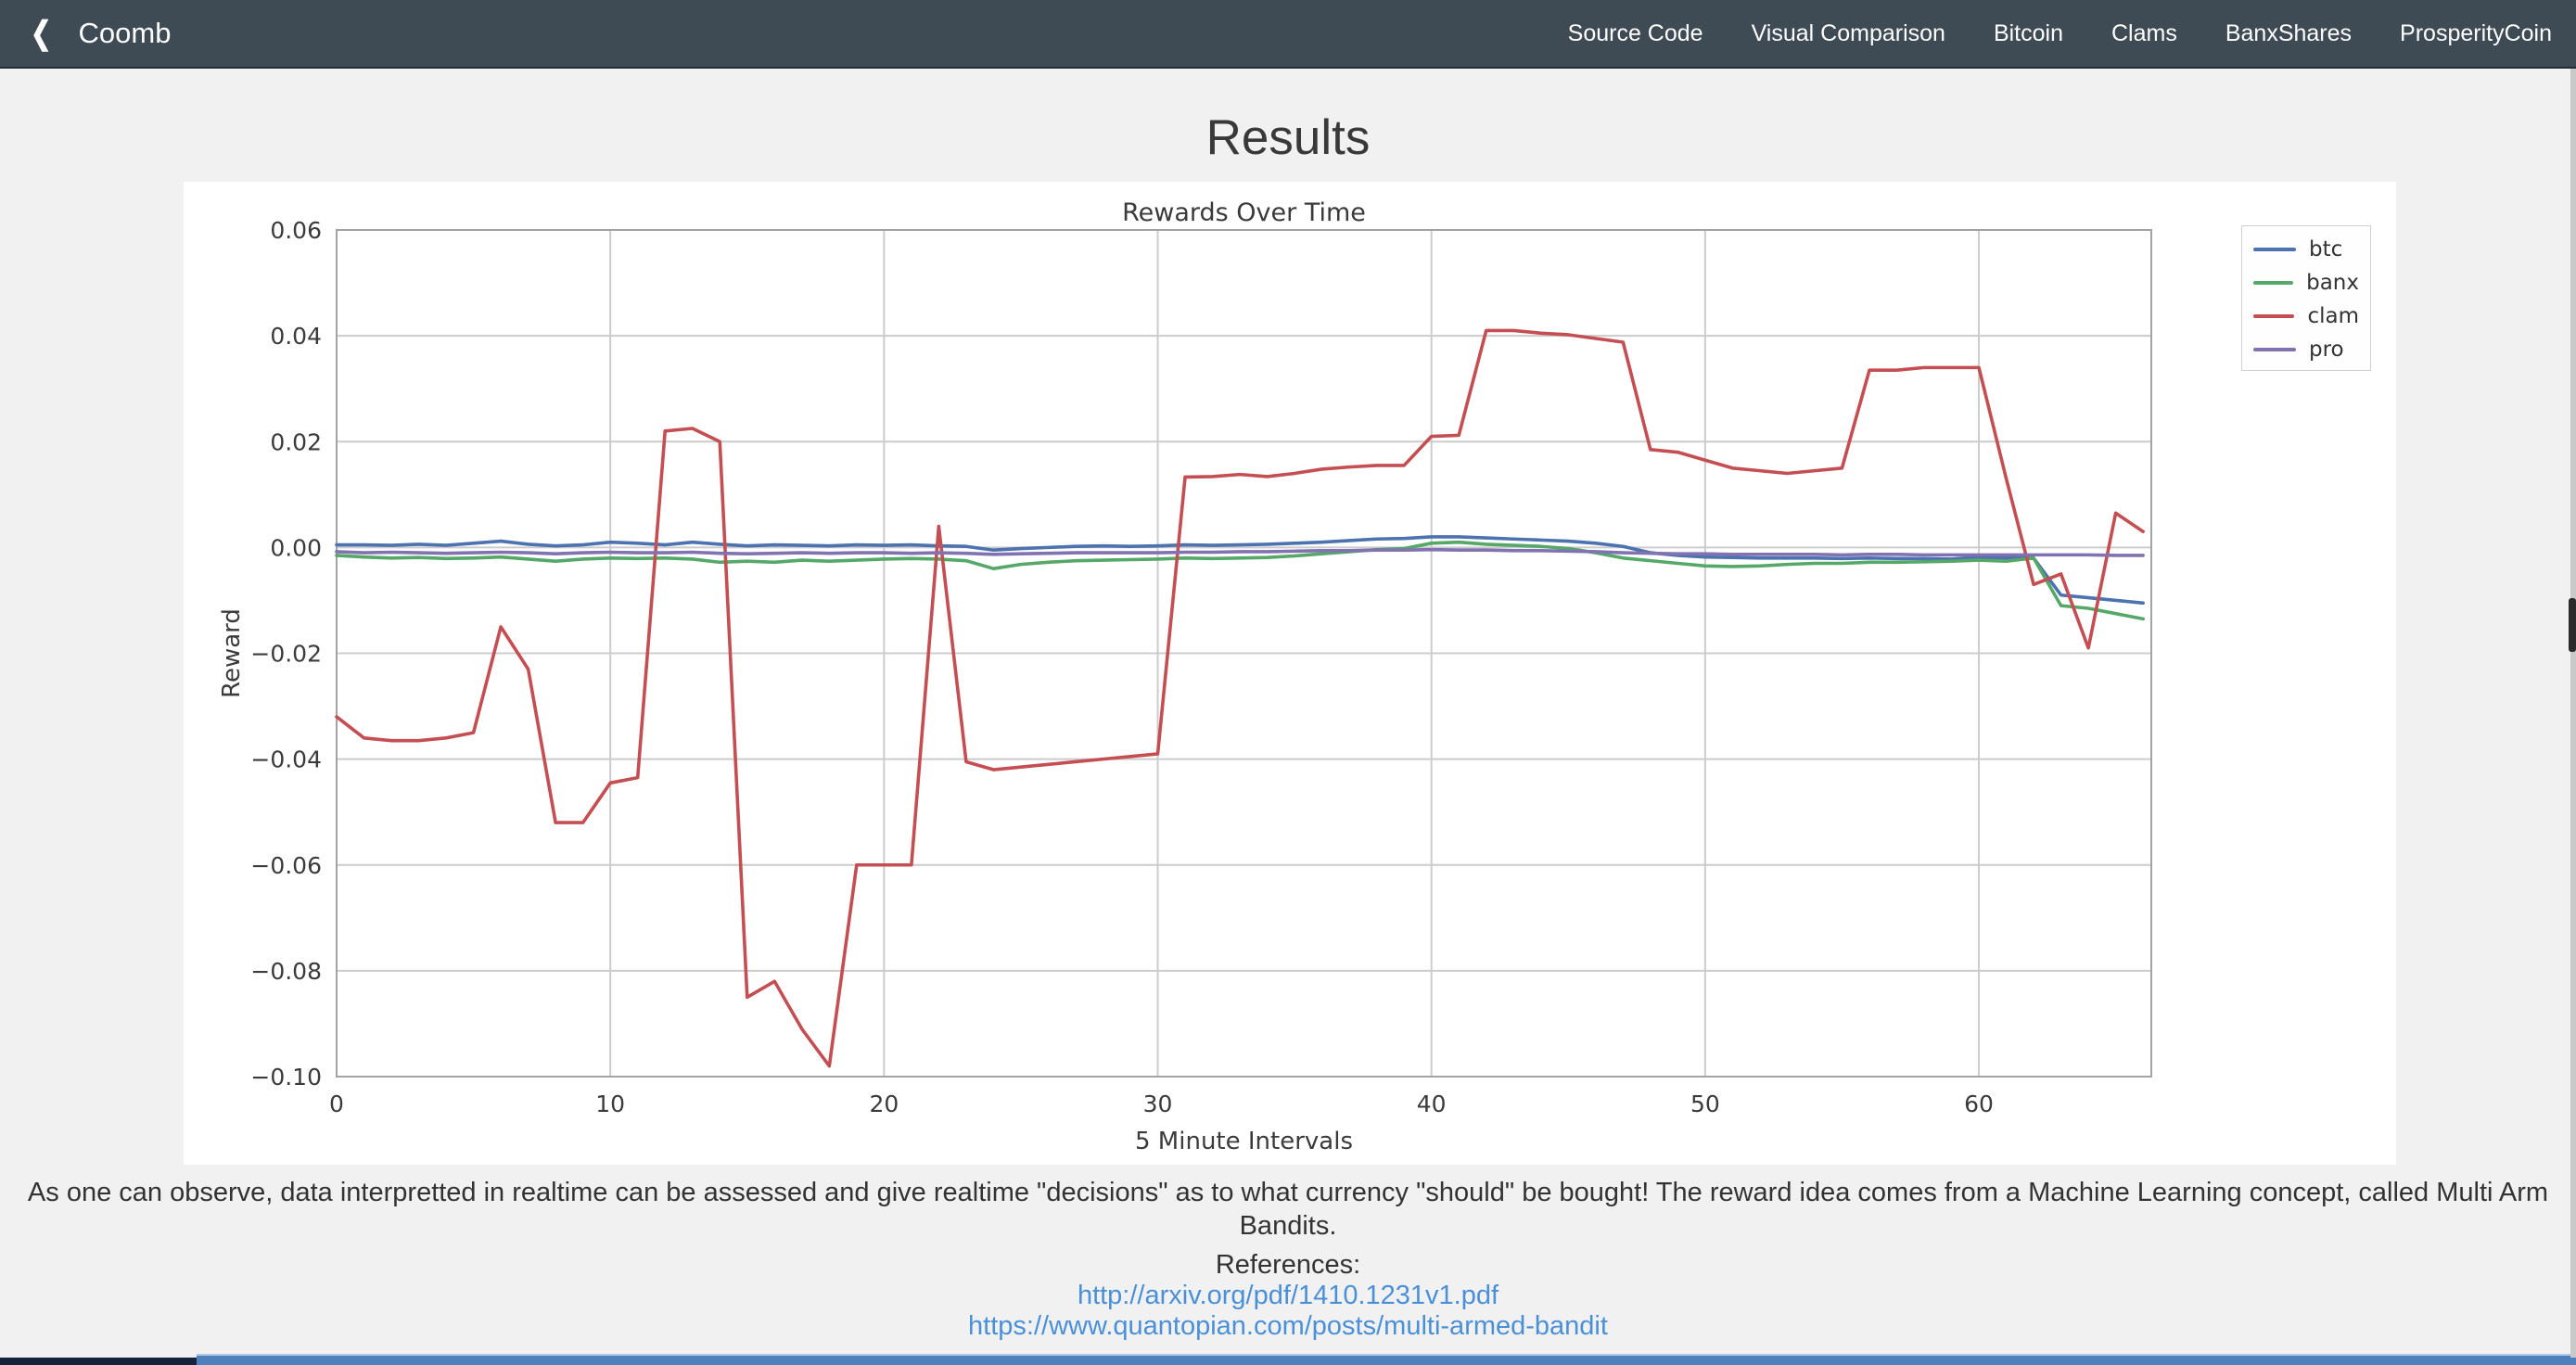 The width and height of the screenshot is (2576, 1365). What do you see at coordinates (1288, 137) in the screenshot?
I see `page-title: Results` at bounding box center [1288, 137].